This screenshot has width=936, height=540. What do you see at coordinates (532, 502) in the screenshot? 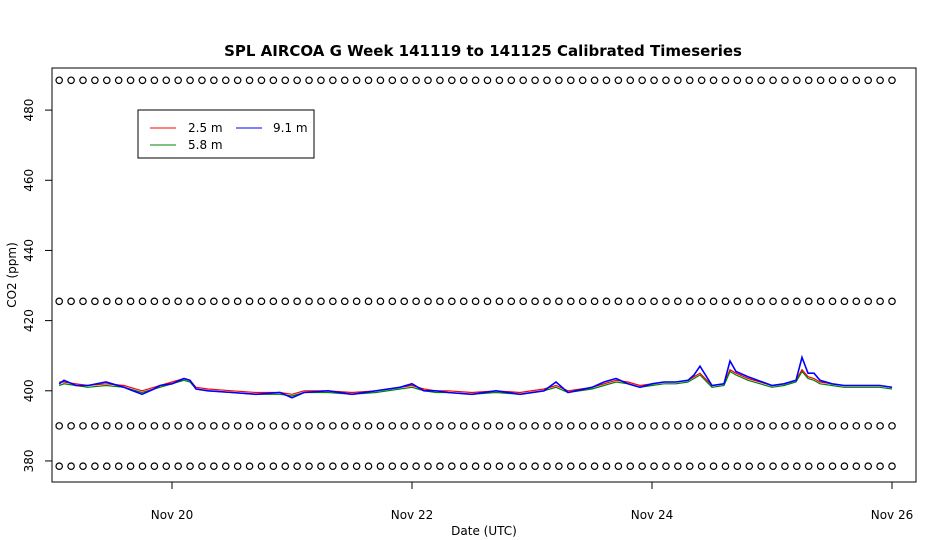
I see `x-axis: Nov 20 Nov 22 Nov 24 Nov 26` at bounding box center [532, 502].